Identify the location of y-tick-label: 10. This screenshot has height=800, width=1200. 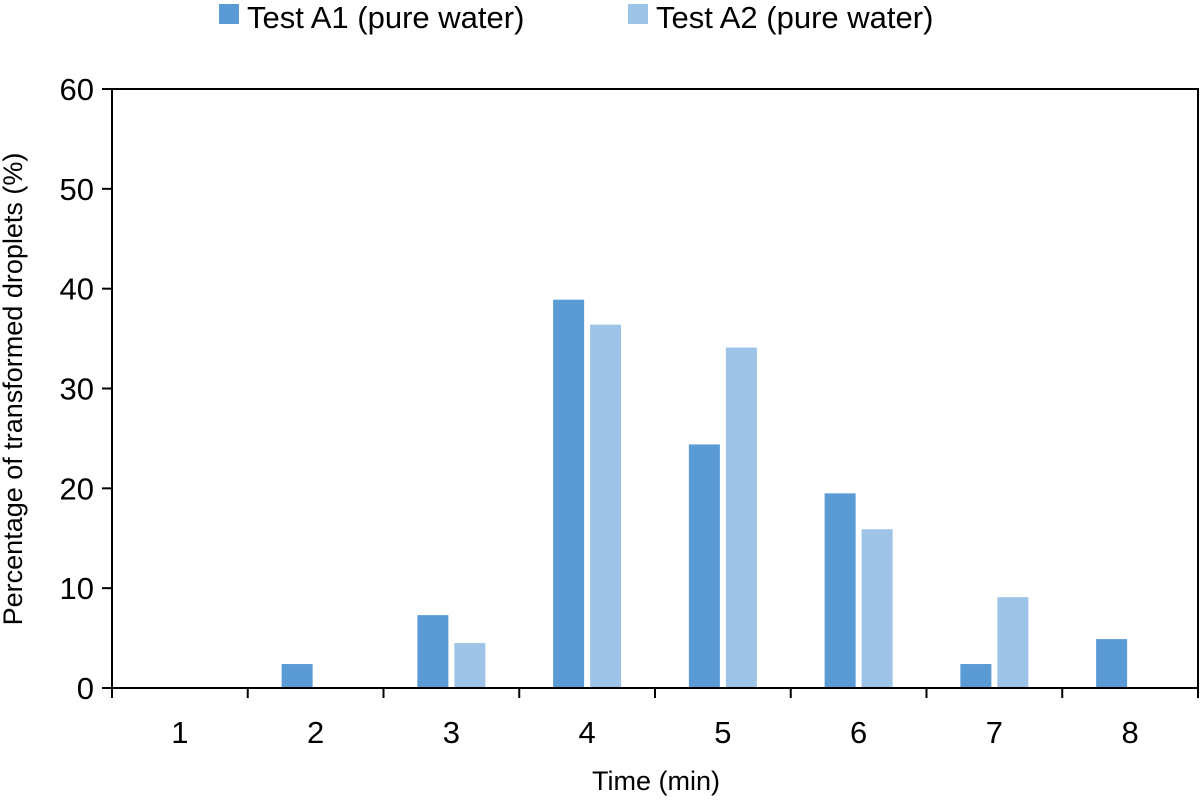
(77, 588).